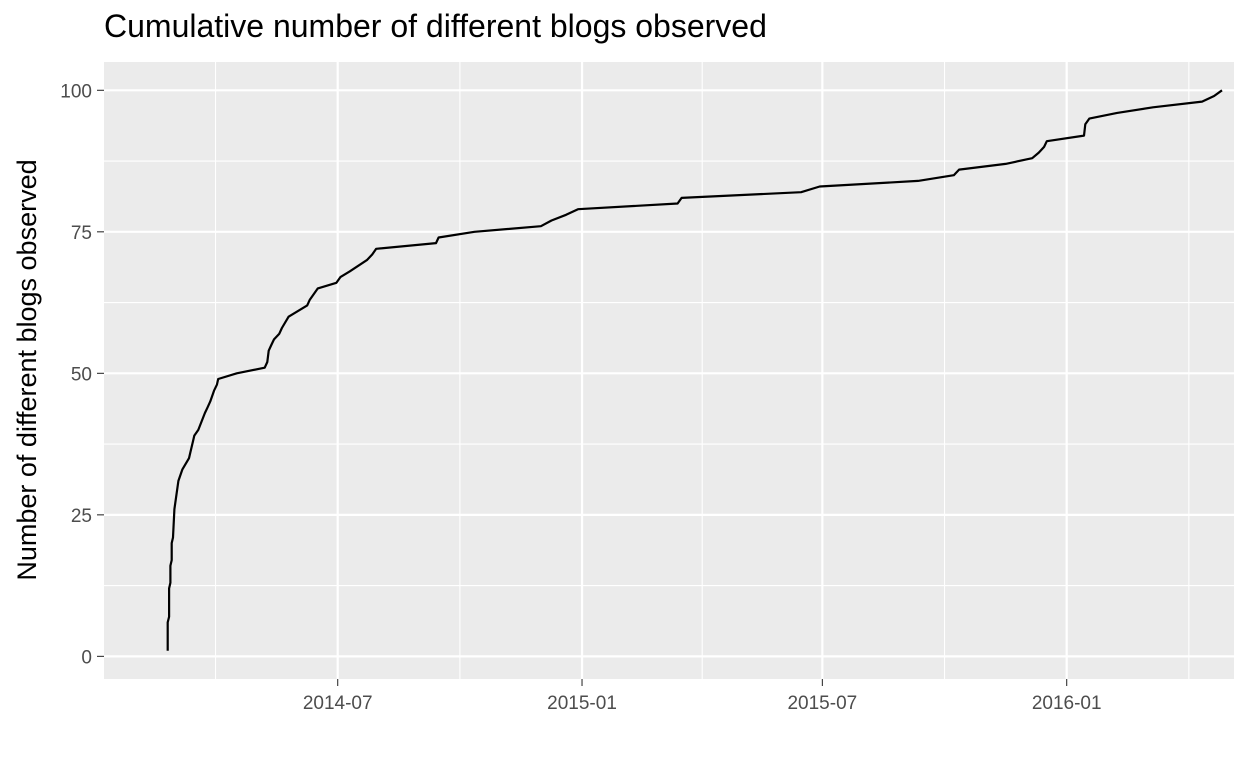 The width and height of the screenshot is (1248, 773). I want to click on y-tick-label: 0, so click(86, 657).